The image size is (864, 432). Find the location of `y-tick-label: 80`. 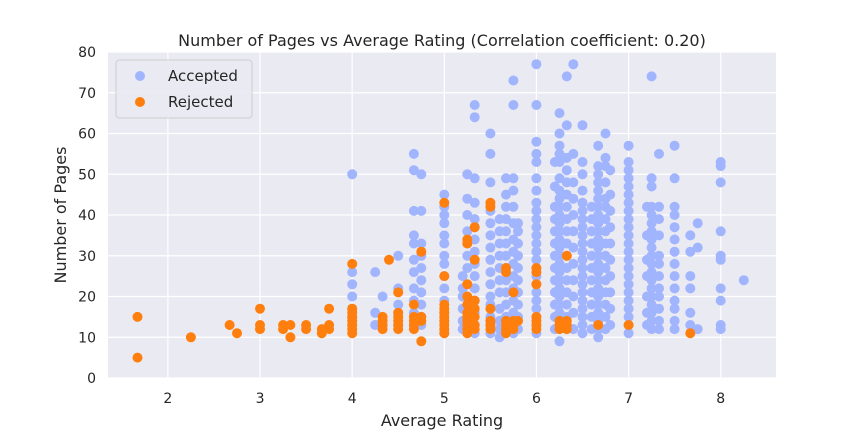

y-tick-label: 80 is located at coordinates (87, 53).